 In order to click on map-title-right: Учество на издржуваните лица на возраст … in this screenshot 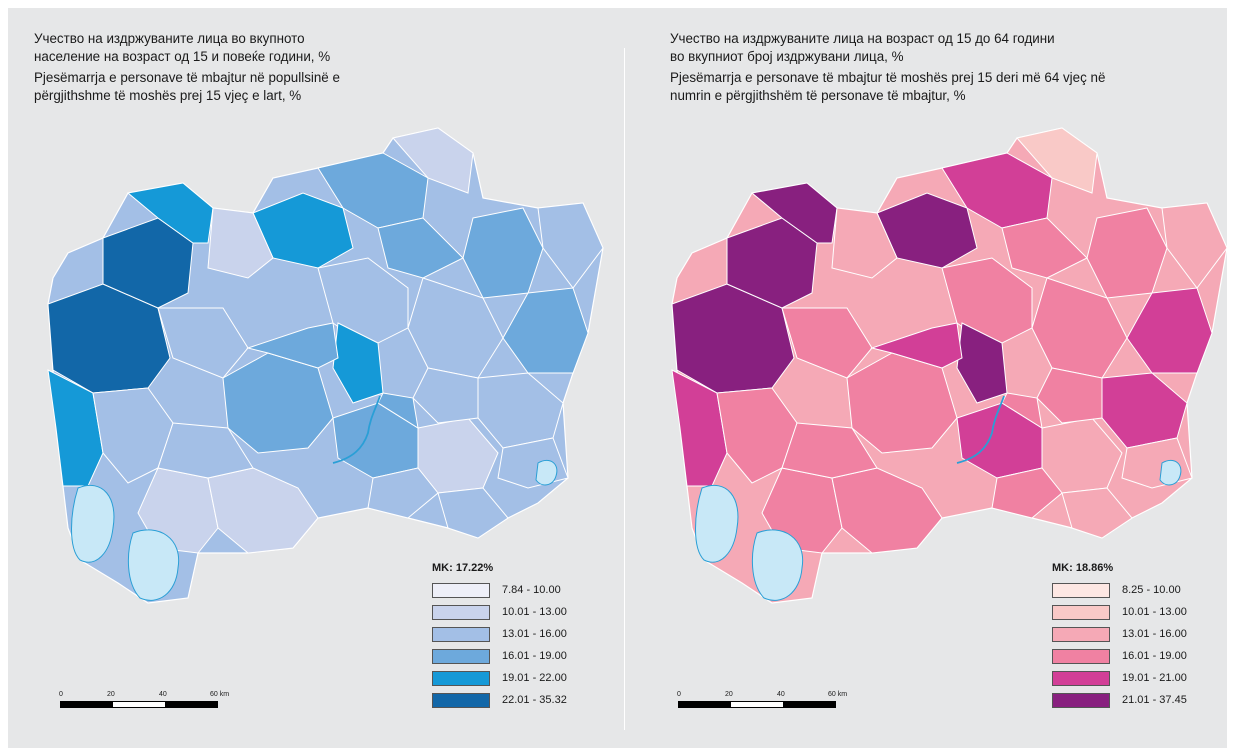, I will do `click(940, 67)`.